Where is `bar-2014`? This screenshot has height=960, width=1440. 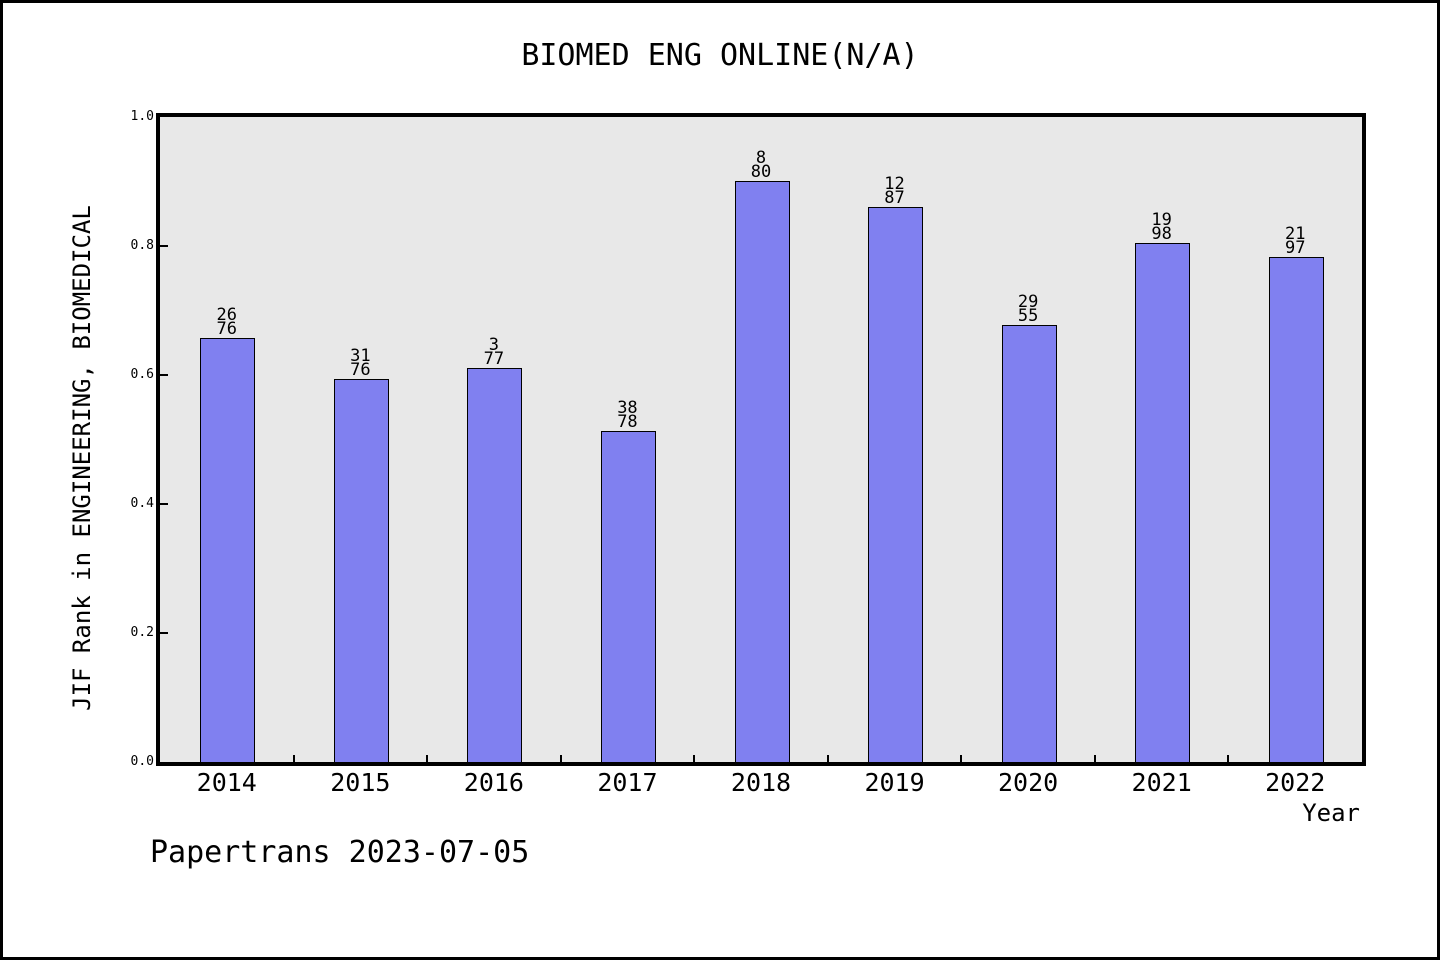 bar-2014 is located at coordinates (228, 550).